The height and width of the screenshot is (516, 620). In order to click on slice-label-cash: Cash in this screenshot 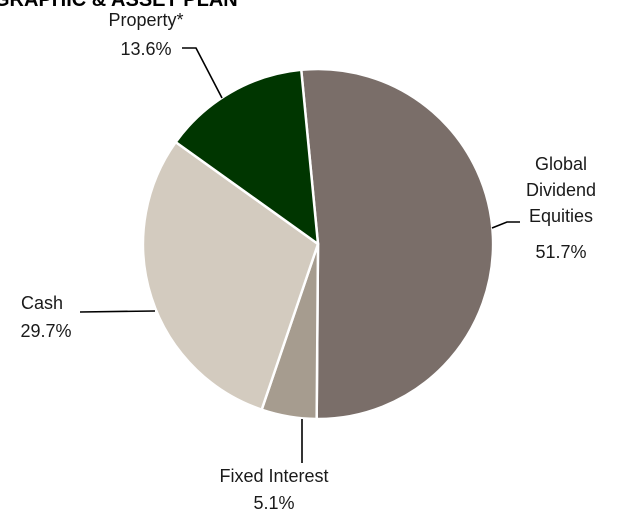, I will do `click(42, 303)`.